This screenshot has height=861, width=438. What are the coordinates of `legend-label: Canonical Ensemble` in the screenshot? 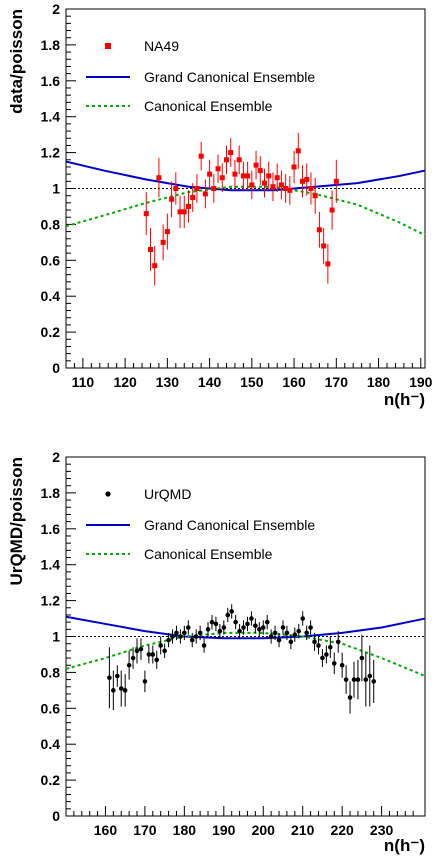 It's located at (208, 106).